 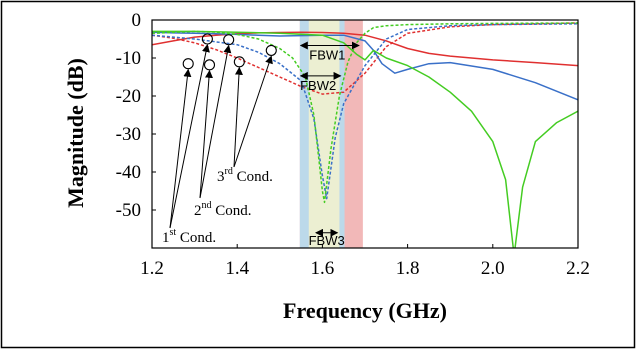 I want to click on x-tick-label: 1.4, so click(x=237, y=268).